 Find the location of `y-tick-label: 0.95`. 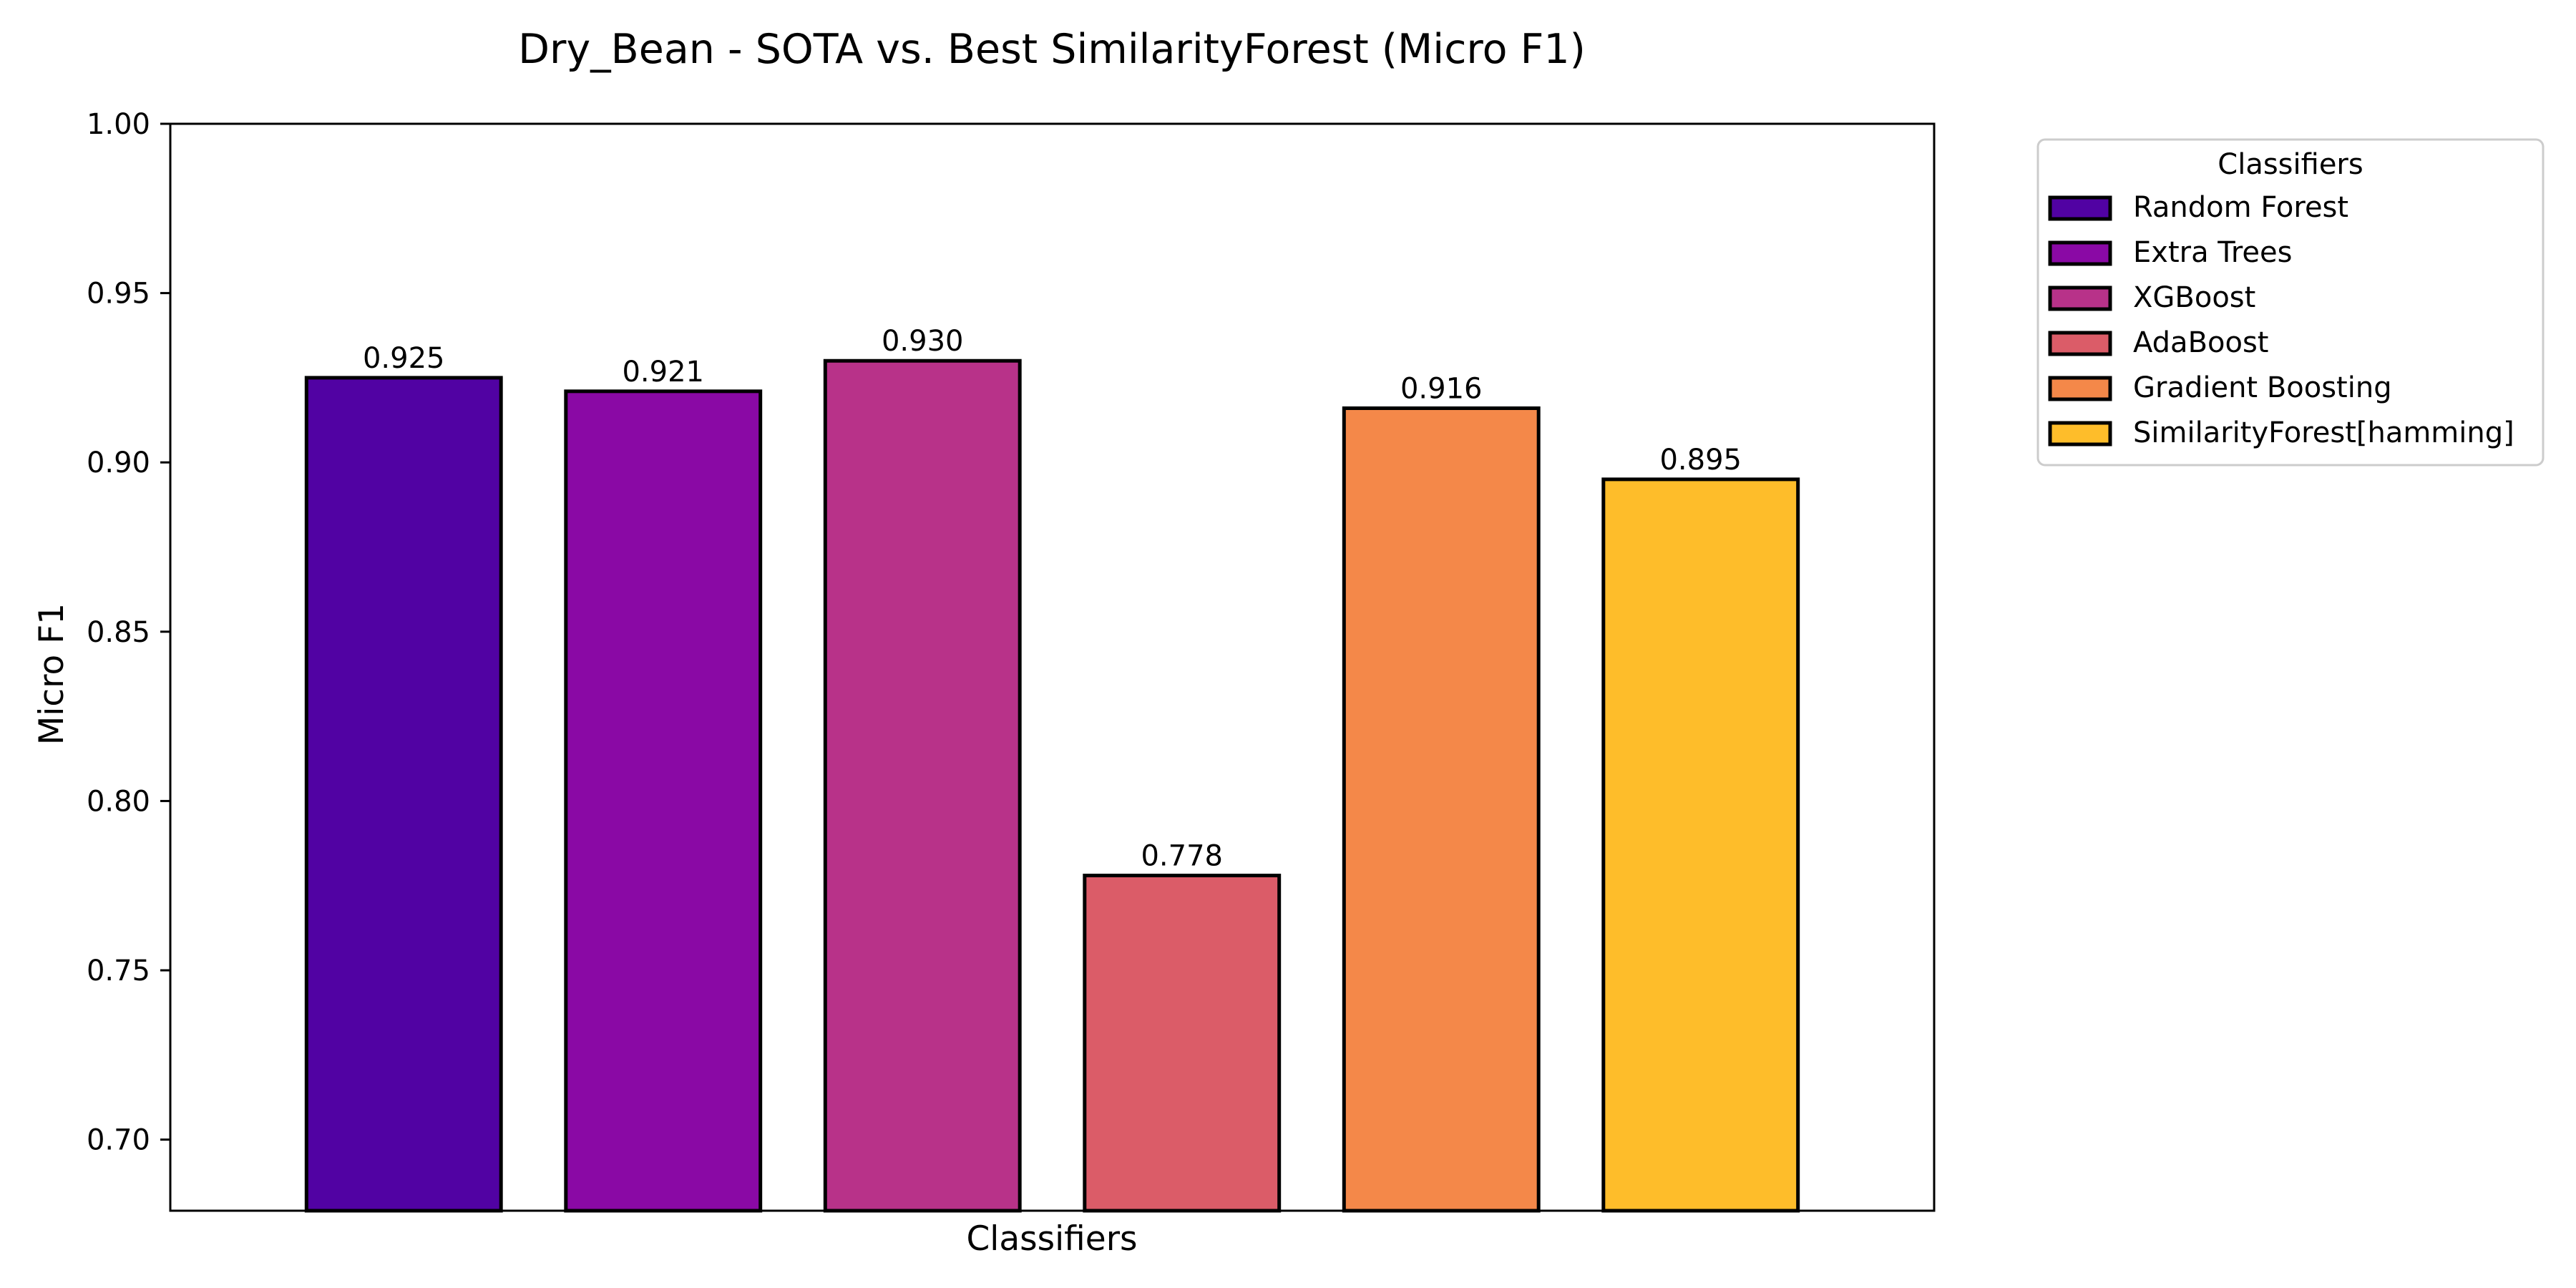

y-tick-label: 0.95 is located at coordinates (118, 294).